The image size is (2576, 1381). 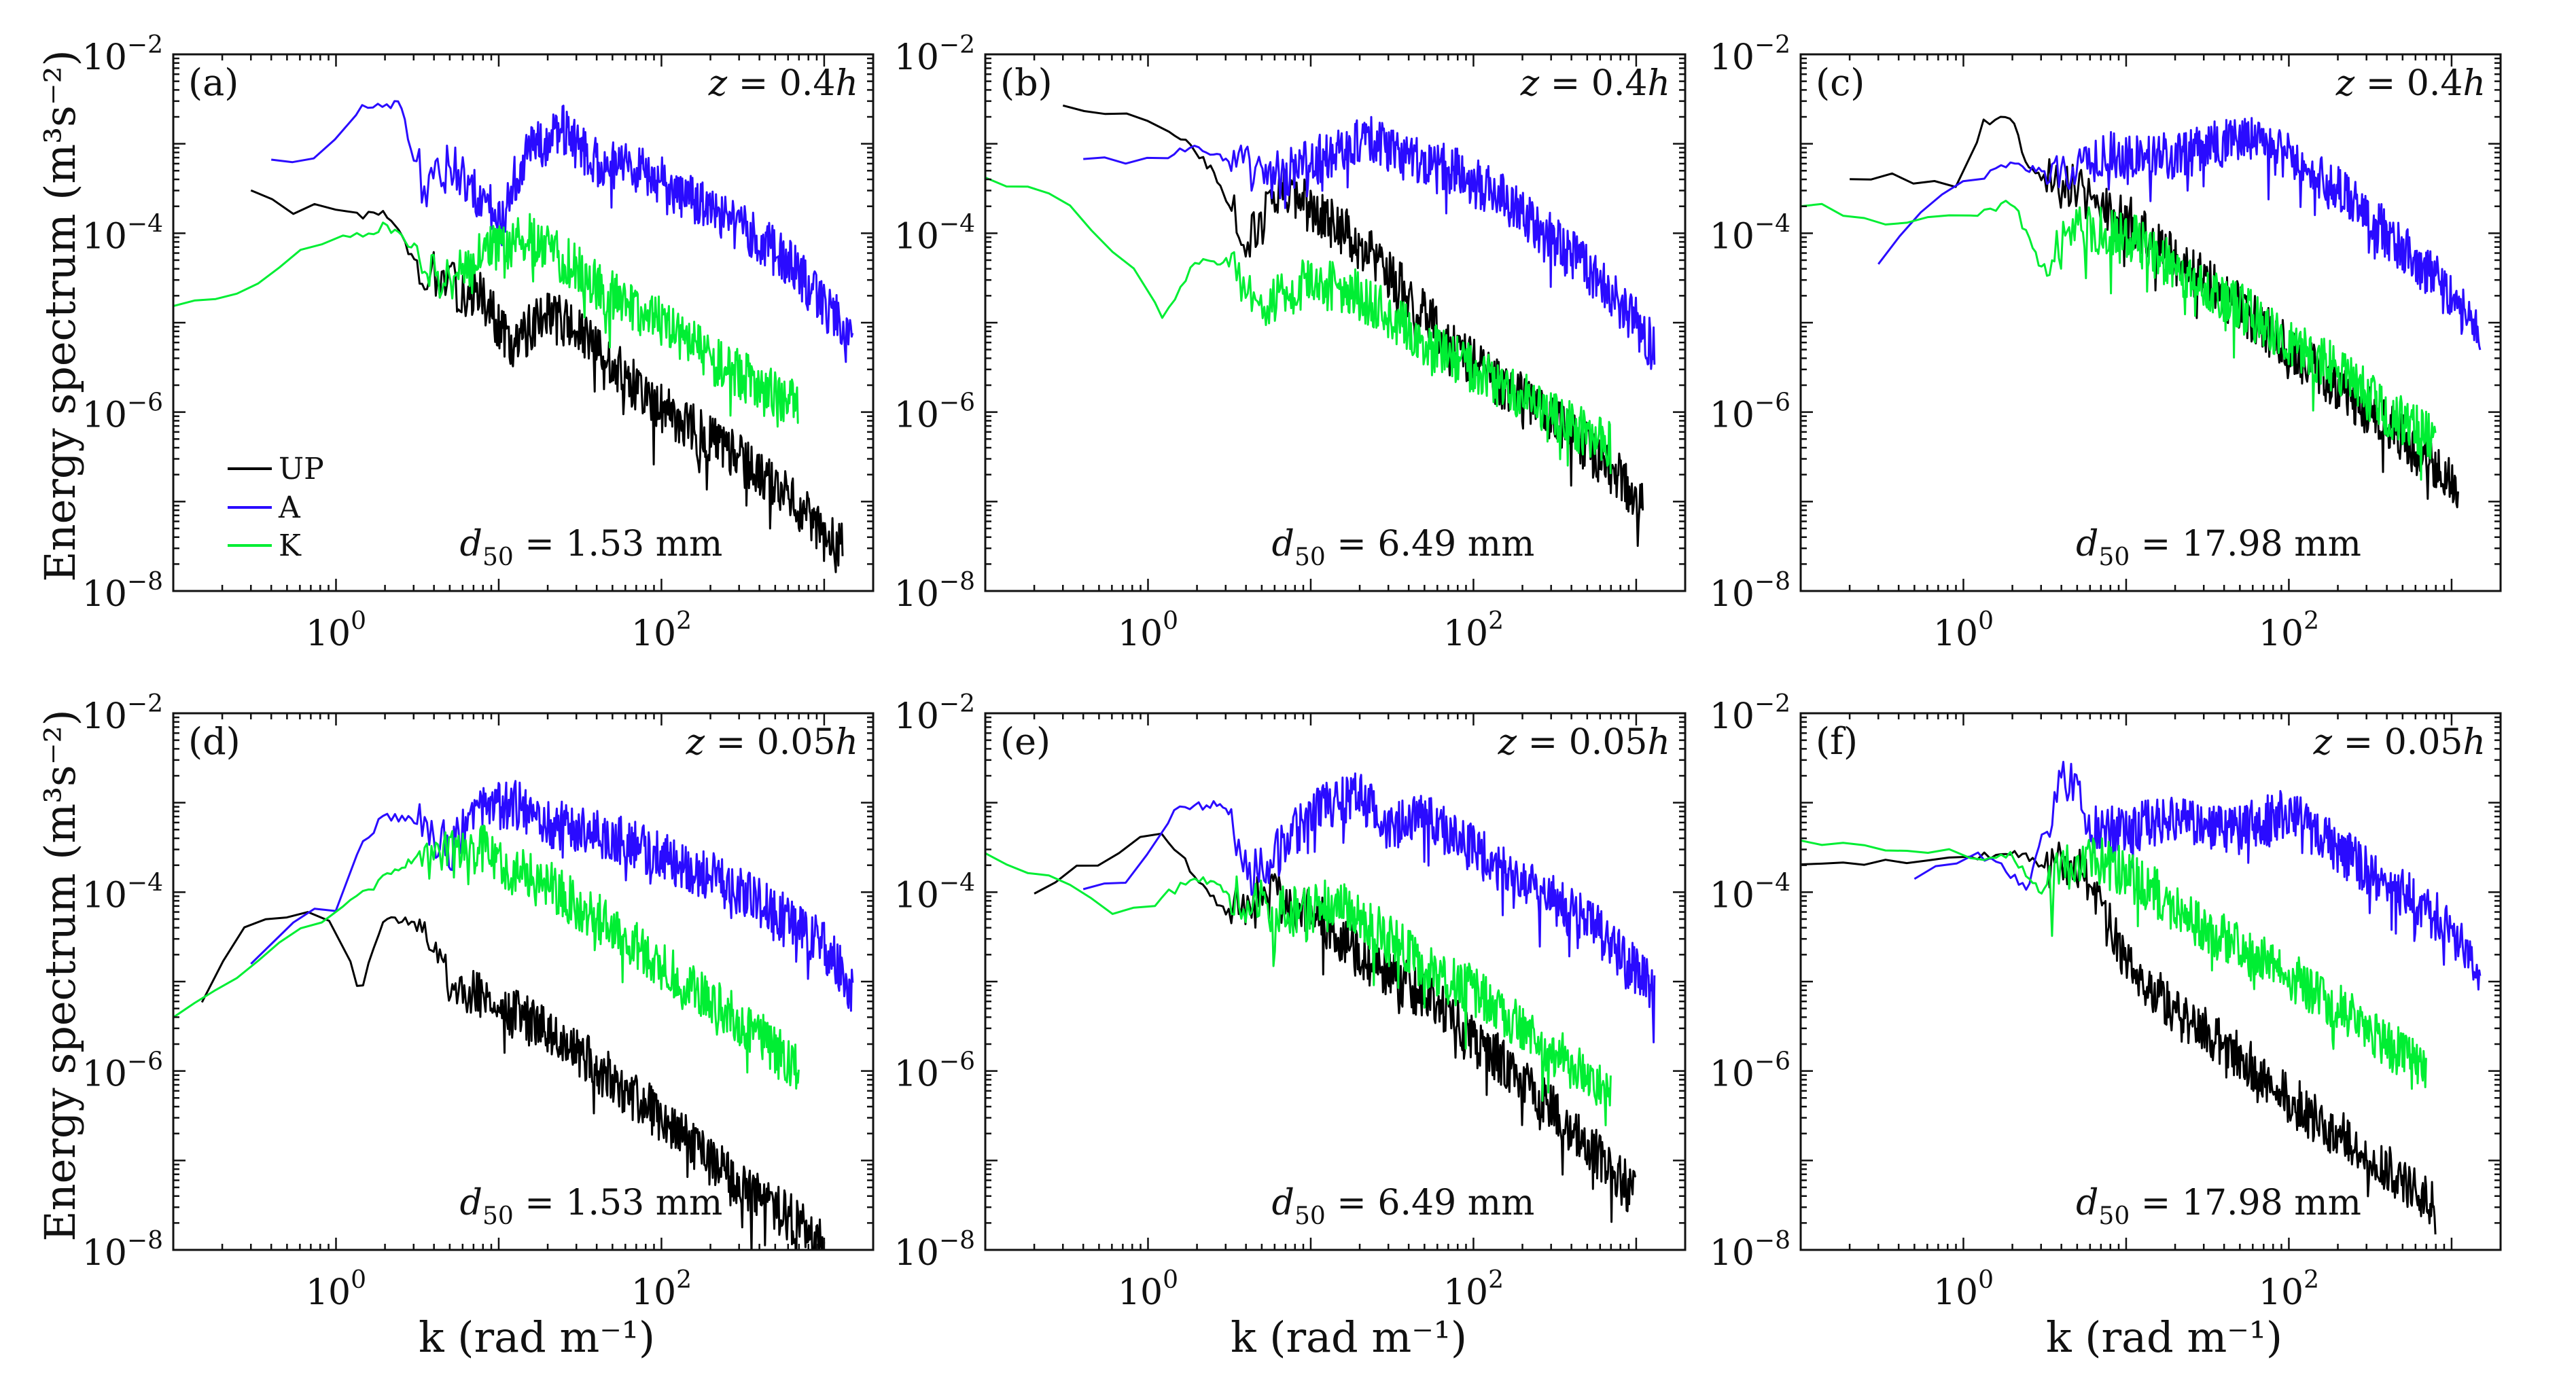 I want to click on panel-label: (e), so click(x=1025, y=742).